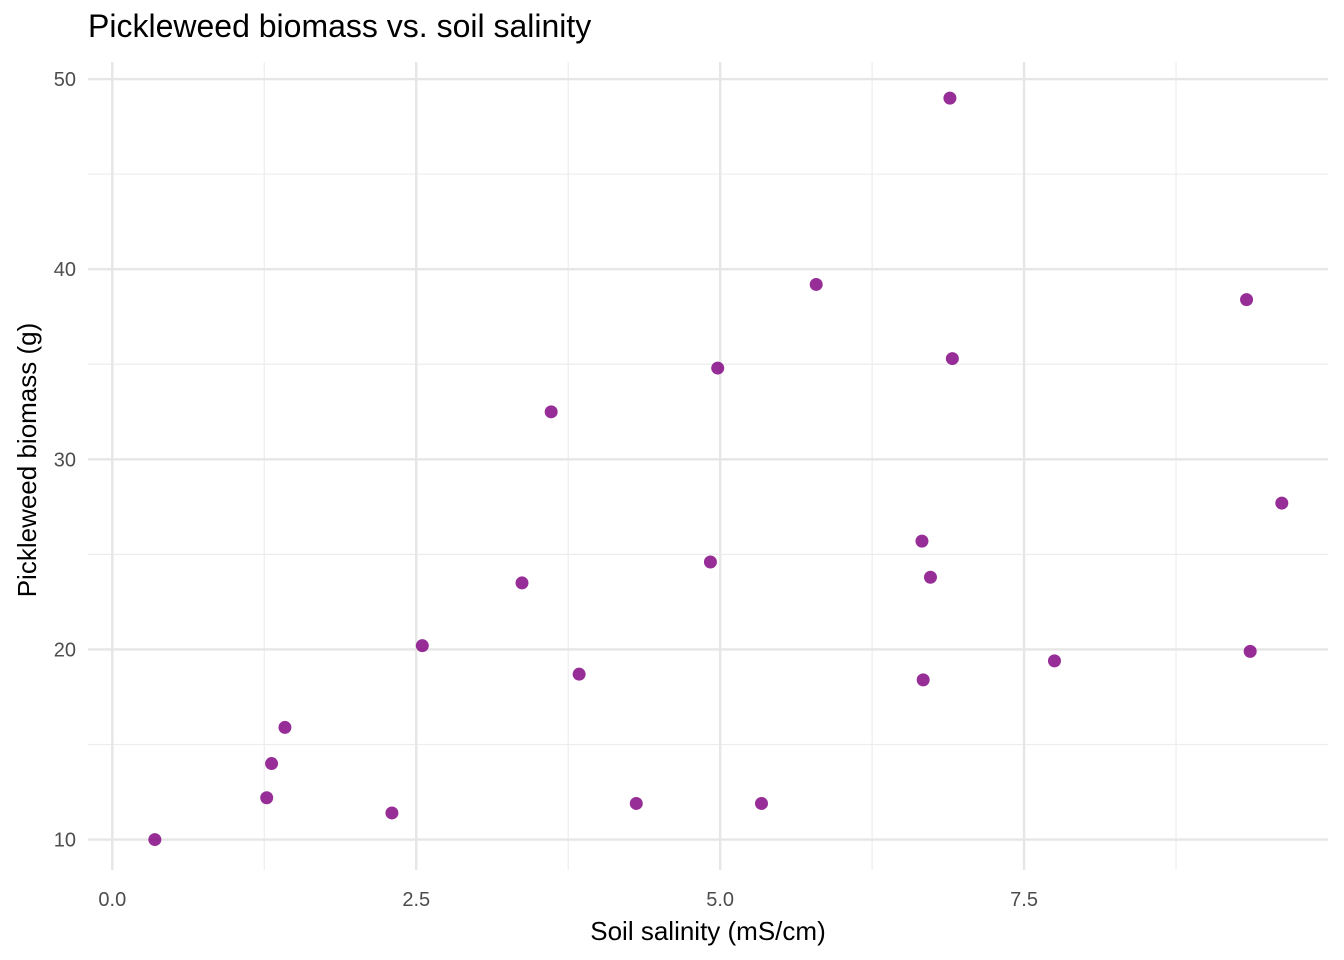  Describe the element at coordinates (65, 270) in the screenshot. I see `y-tick-label: 40` at that location.